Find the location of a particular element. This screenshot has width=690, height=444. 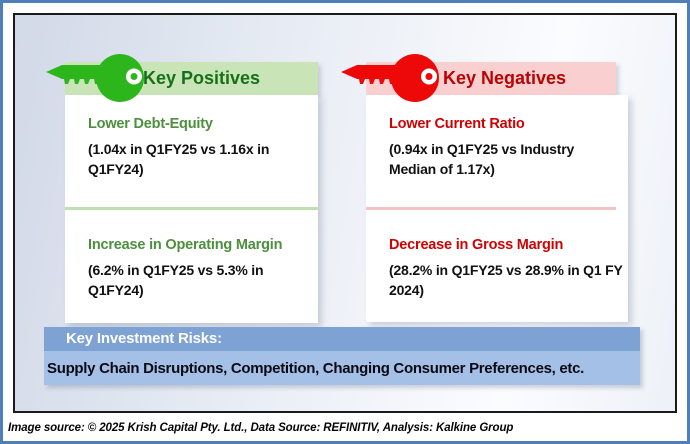

positive-item-1-title: Lower Debt-Equity is located at coordinates (150, 124).